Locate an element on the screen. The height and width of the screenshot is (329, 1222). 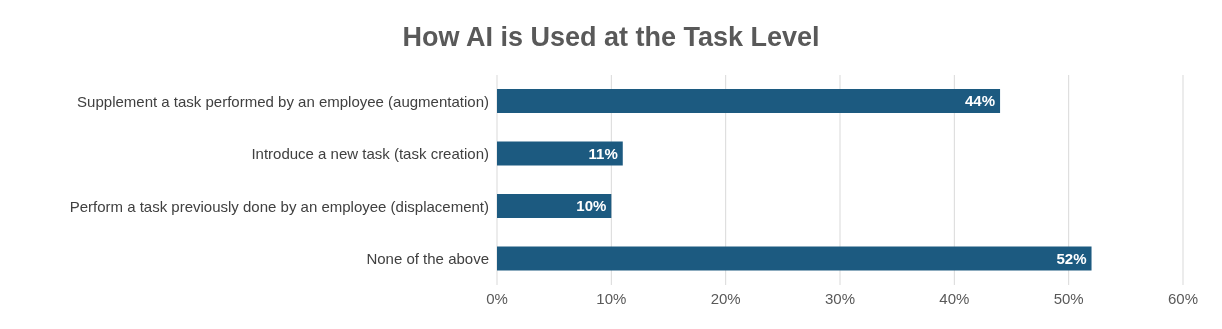
x-tick-label: 10% is located at coordinates (611, 298).